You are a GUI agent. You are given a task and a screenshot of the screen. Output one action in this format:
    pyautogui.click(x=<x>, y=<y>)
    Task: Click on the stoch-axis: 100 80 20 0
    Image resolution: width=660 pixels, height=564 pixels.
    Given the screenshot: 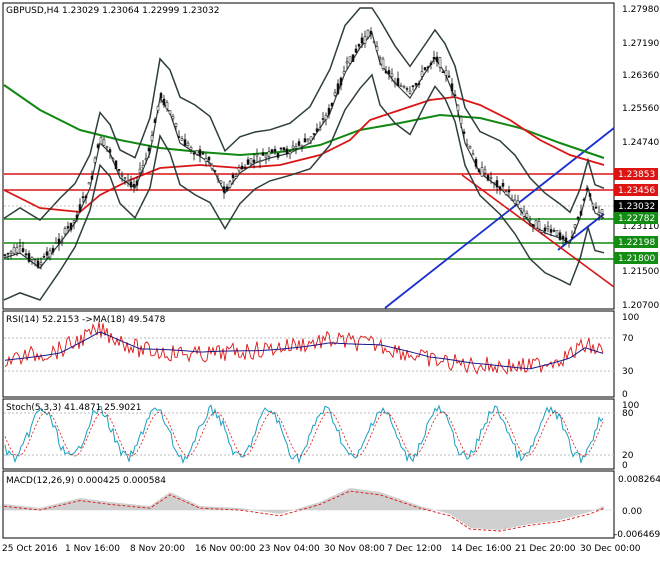 What is the action you would take?
    pyautogui.click(x=630, y=436)
    